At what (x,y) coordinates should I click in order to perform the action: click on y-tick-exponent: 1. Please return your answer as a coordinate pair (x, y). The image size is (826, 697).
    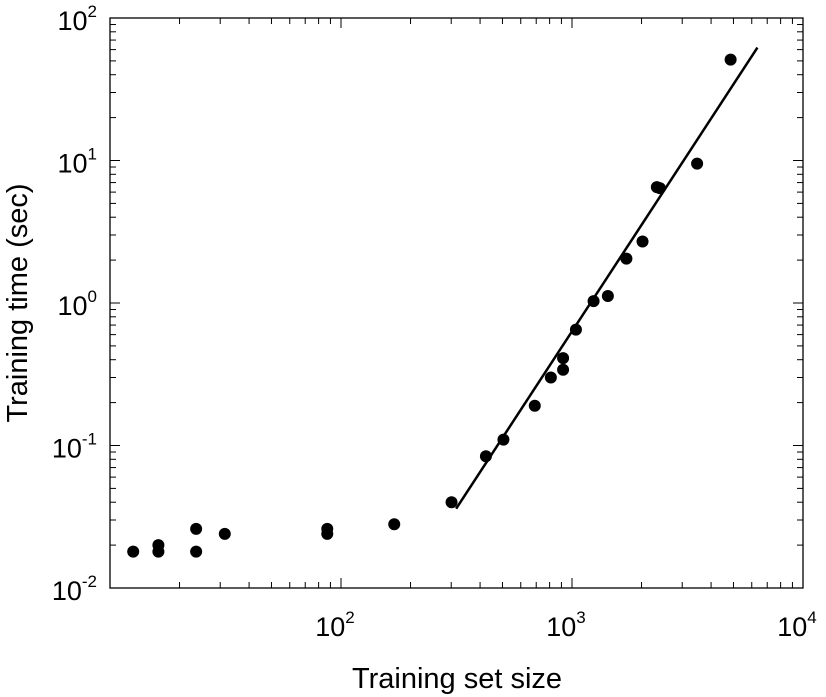
    Looking at the image, I should click on (92, 154).